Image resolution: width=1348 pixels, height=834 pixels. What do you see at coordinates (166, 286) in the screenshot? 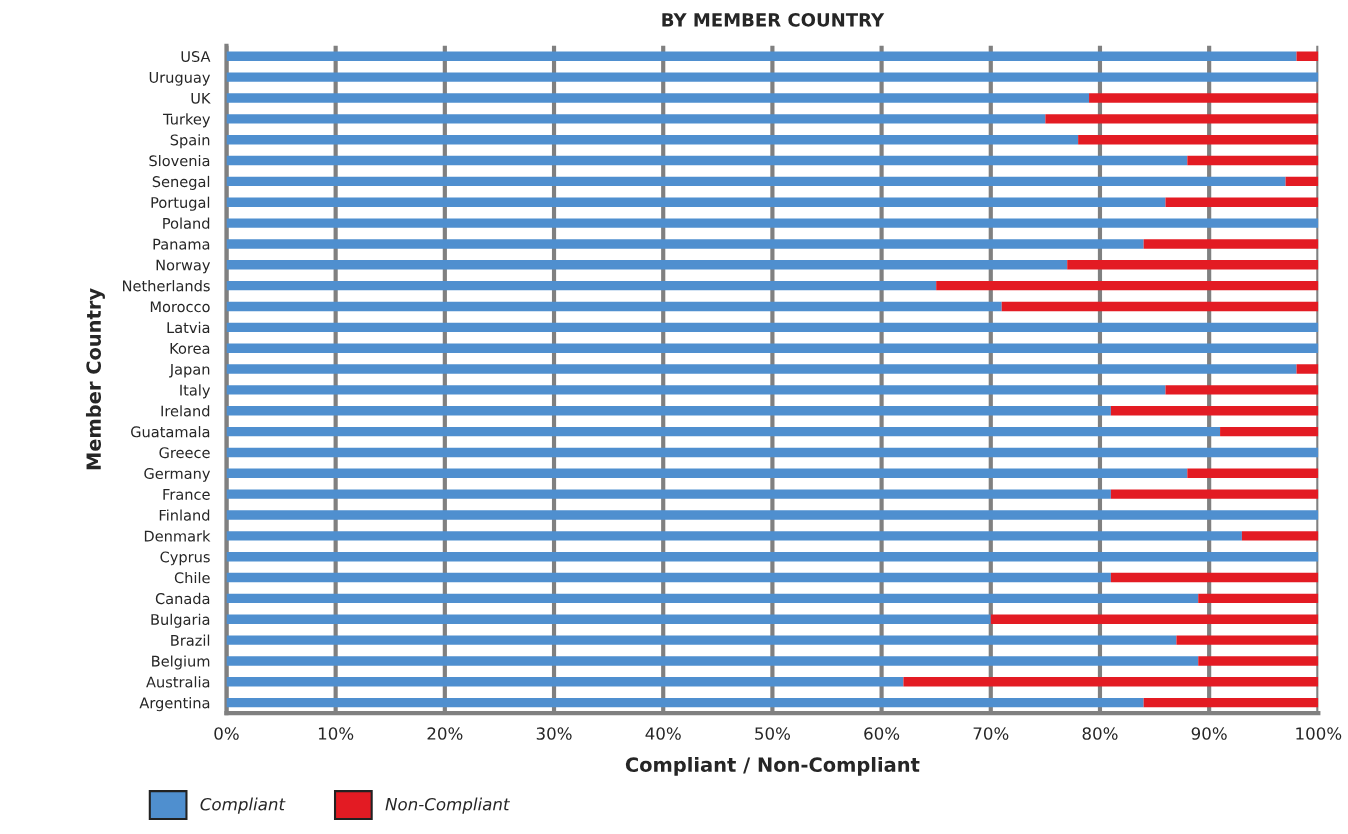
I see `y-tick-label: Netherlands` at bounding box center [166, 286].